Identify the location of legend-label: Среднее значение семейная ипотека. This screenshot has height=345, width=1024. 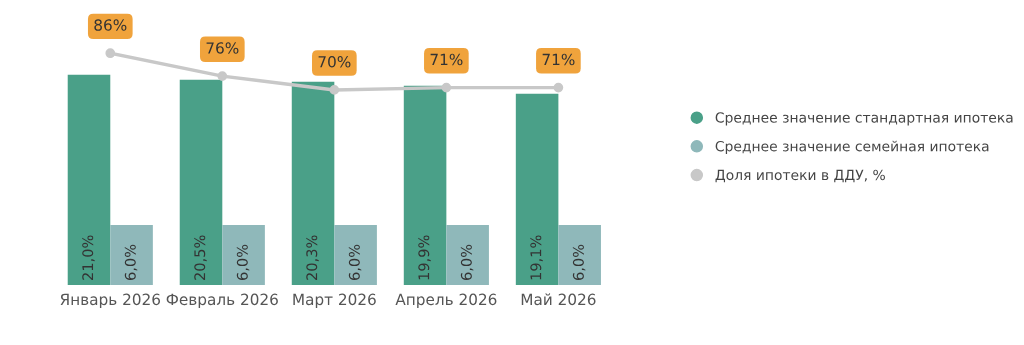
(852, 147).